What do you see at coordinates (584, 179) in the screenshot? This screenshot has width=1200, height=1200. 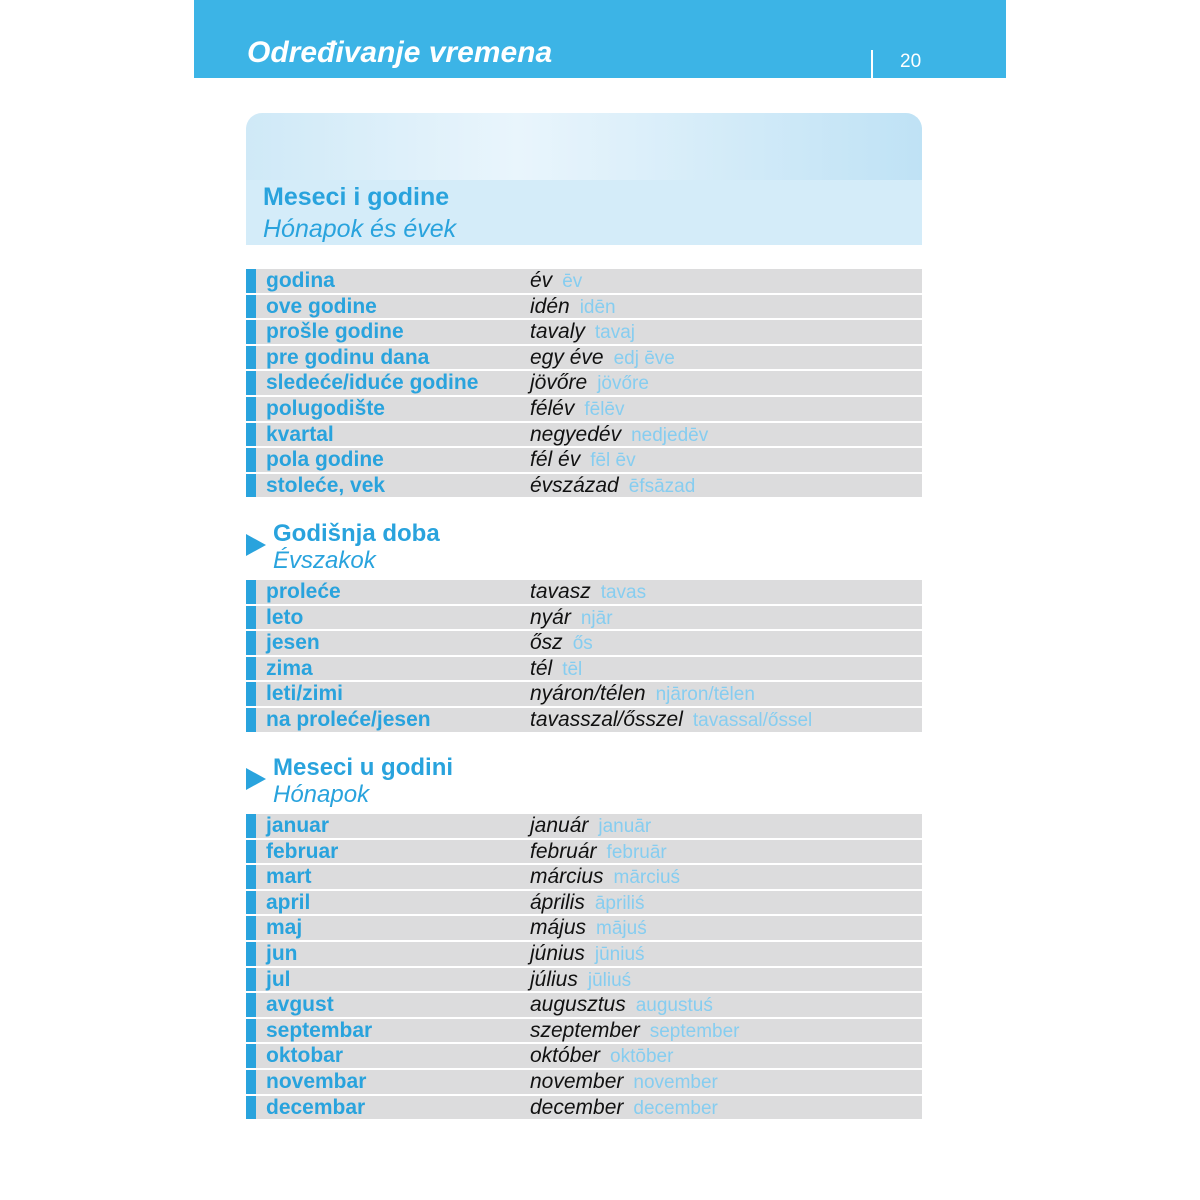 I see `banner: Meseci i godine Hónapok és évek` at bounding box center [584, 179].